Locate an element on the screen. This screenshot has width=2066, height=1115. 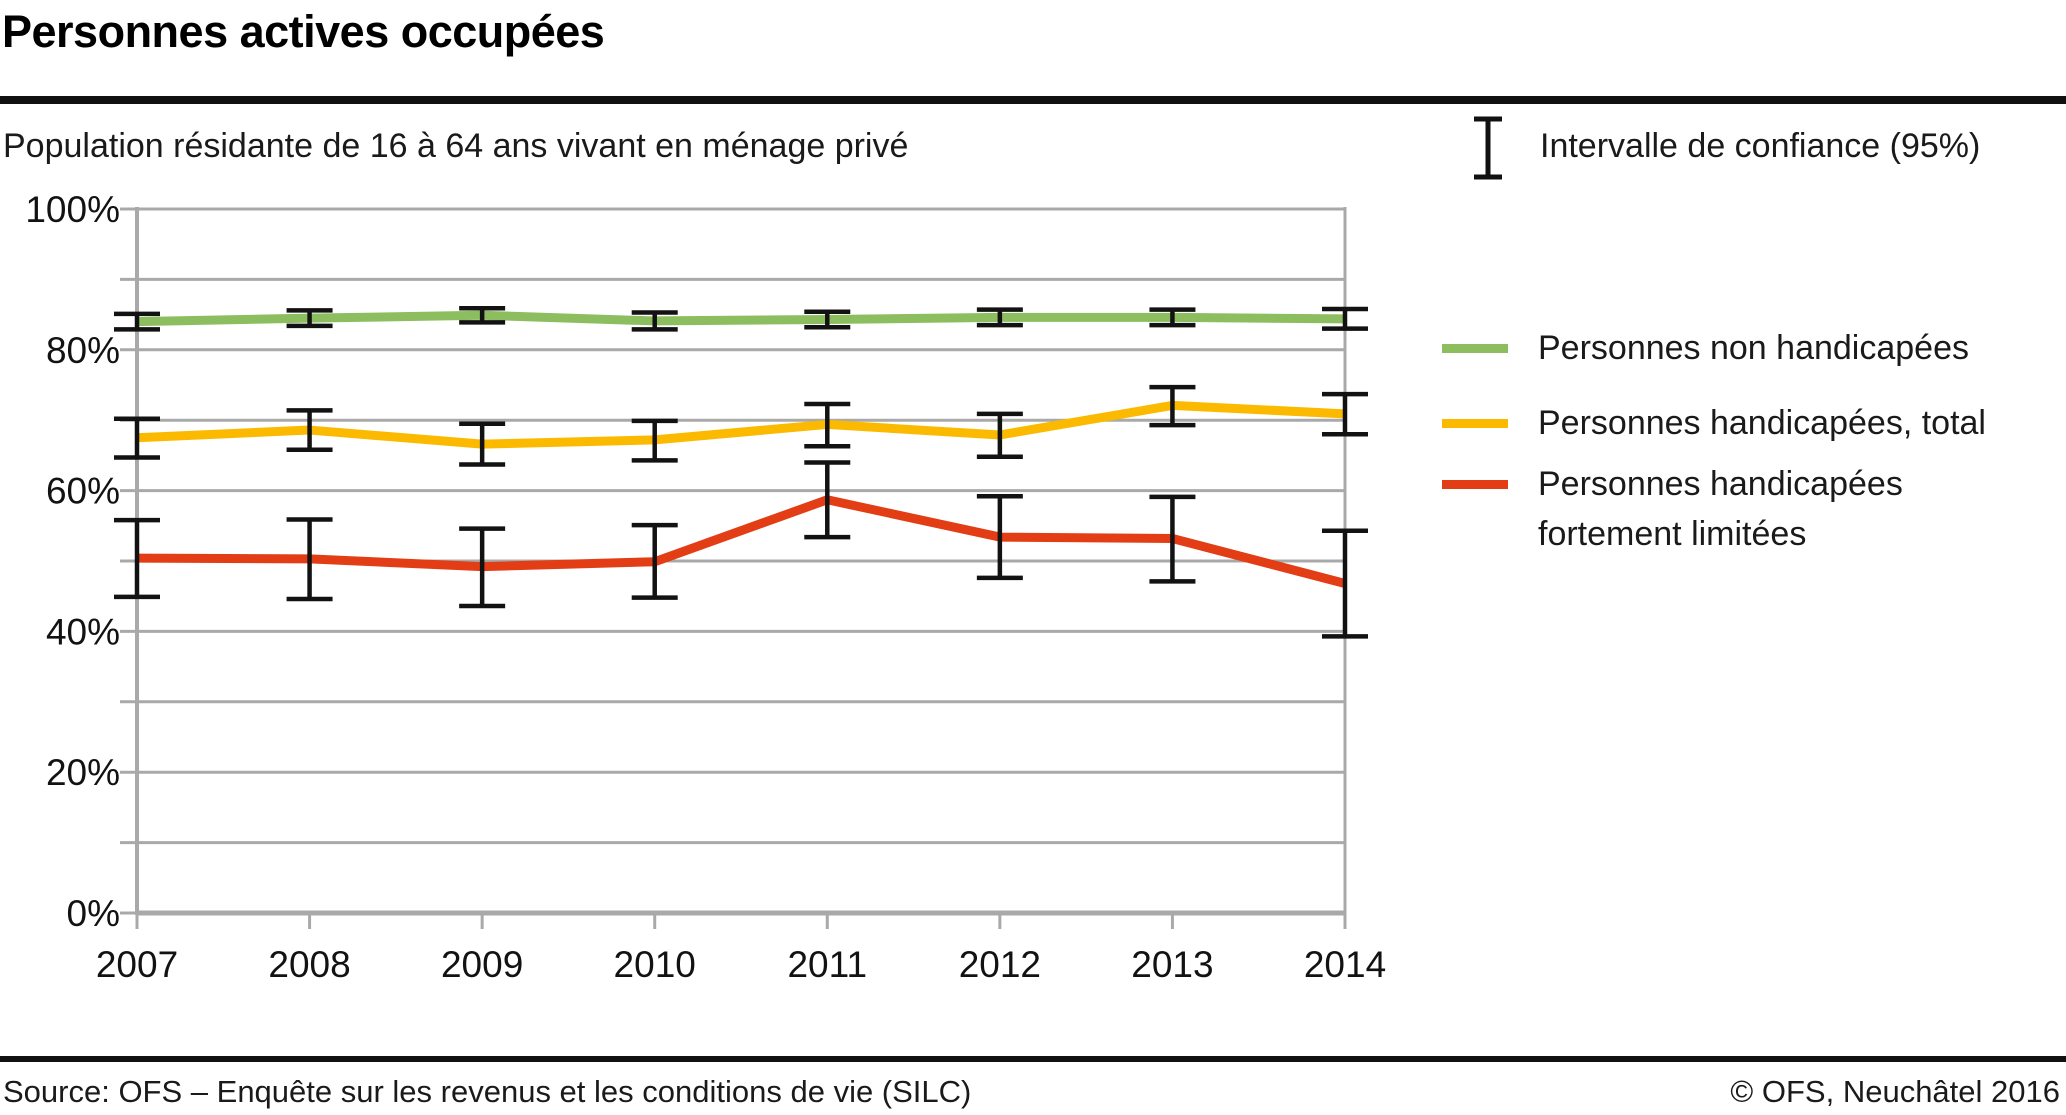
x-tick-label: 2007 is located at coordinates (137, 964).